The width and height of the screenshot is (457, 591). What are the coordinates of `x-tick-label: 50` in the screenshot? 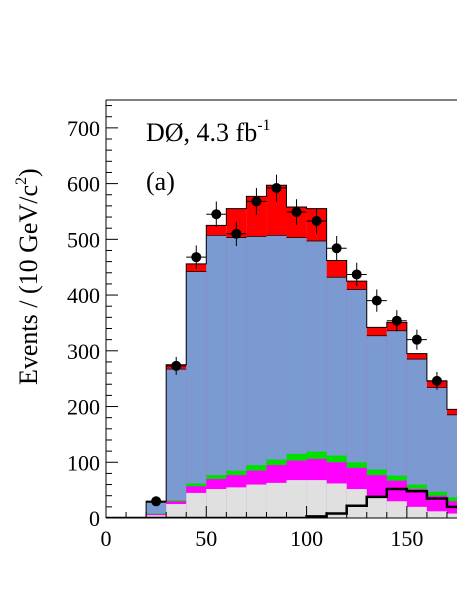 It's located at (206, 538).